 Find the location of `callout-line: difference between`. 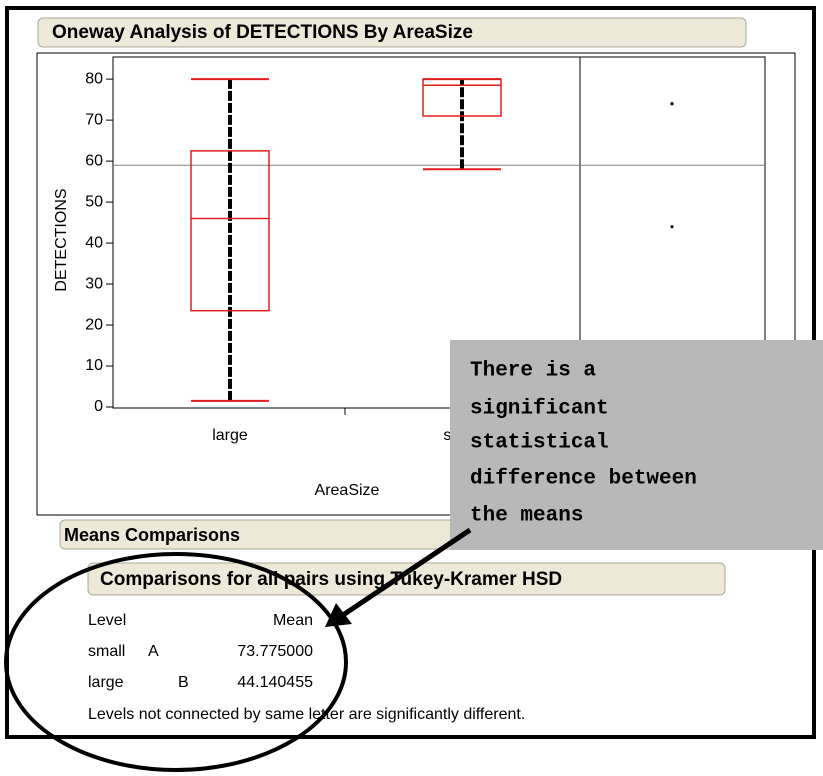

callout-line: difference between is located at coordinates (583, 479).